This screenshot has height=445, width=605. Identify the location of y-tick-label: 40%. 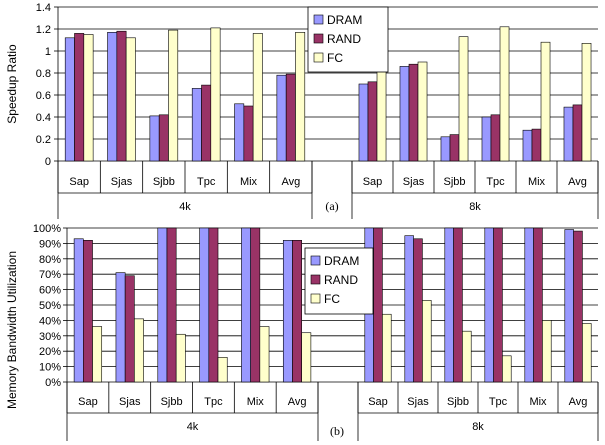
(50, 321).